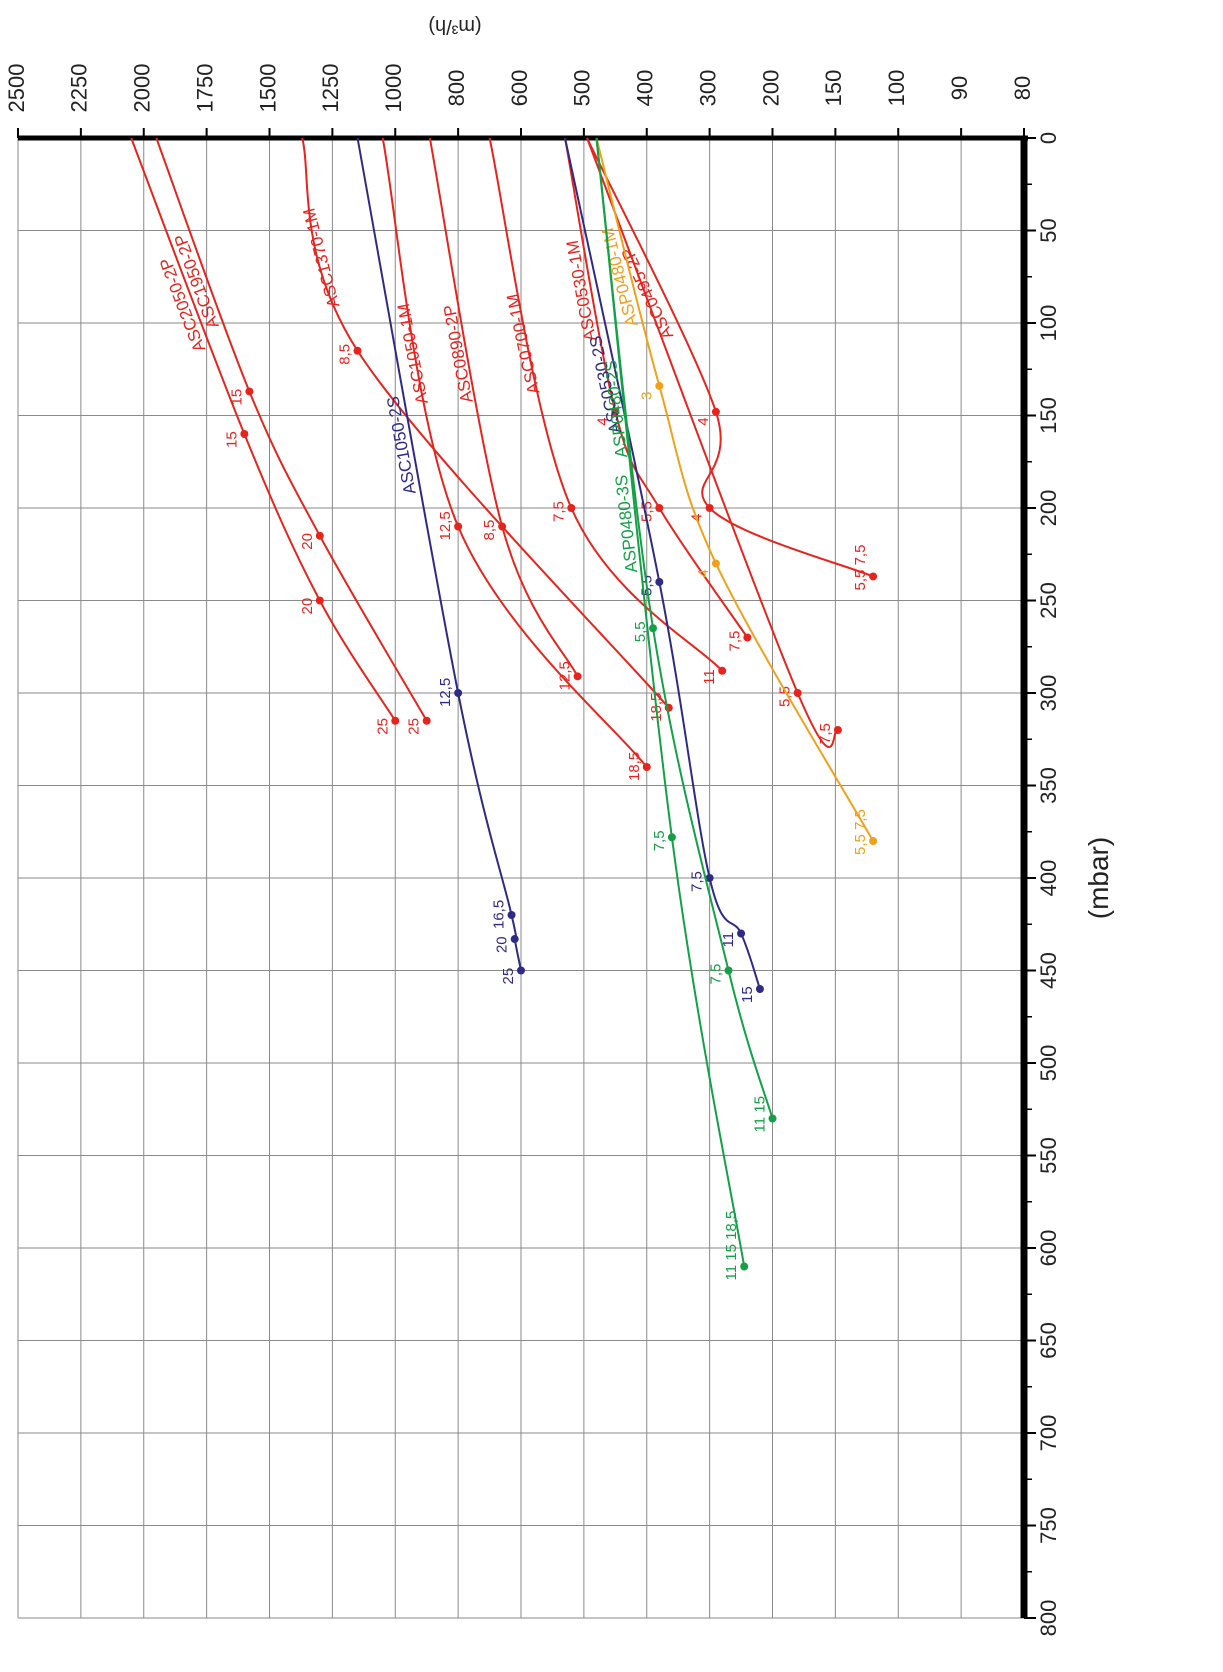  Describe the element at coordinates (1048, 138) in the screenshot. I see `x-tick-label: 0` at that location.